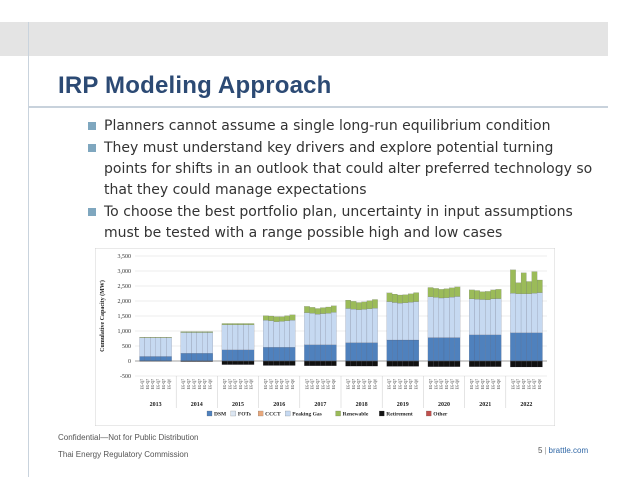 This screenshot has height=493, width=638. Describe the element at coordinates (125, 302) in the screenshot. I see `y-tick-label: 2,000` at that location.